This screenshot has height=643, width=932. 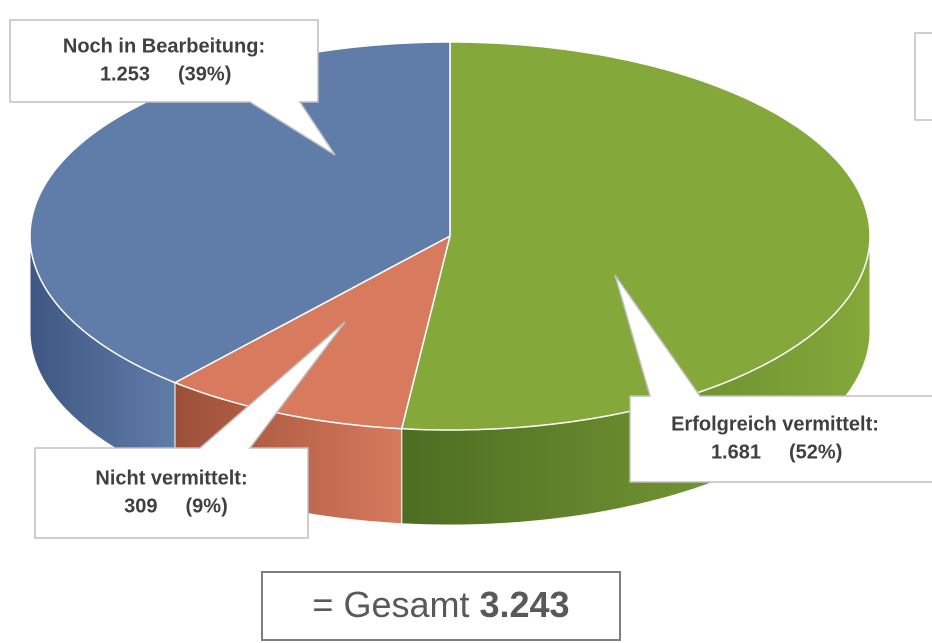 What do you see at coordinates (524, 604) in the screenshot?
I see `total-value: 3.243` at bounding box center [524, 604].